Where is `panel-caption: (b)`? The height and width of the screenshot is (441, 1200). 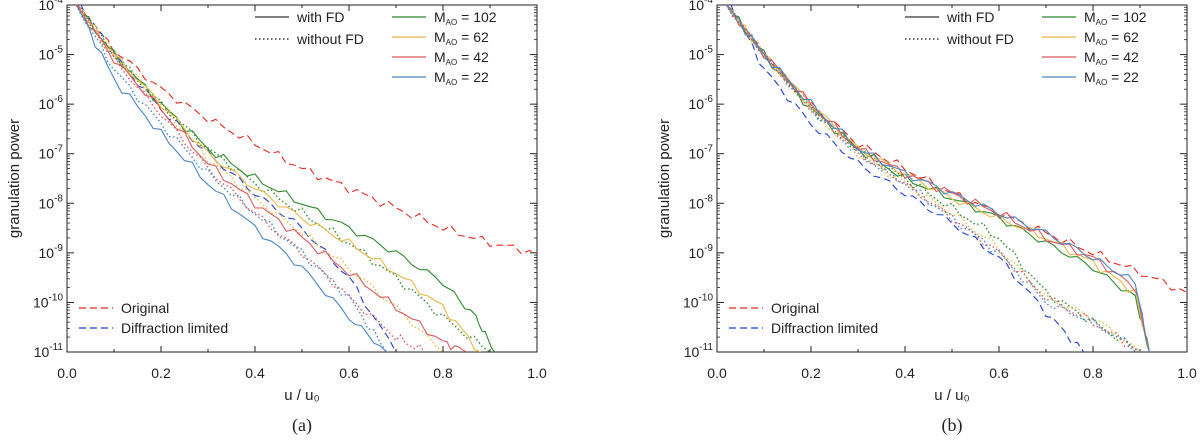 panel-caption: (b) is located at coordinates (952, 425).